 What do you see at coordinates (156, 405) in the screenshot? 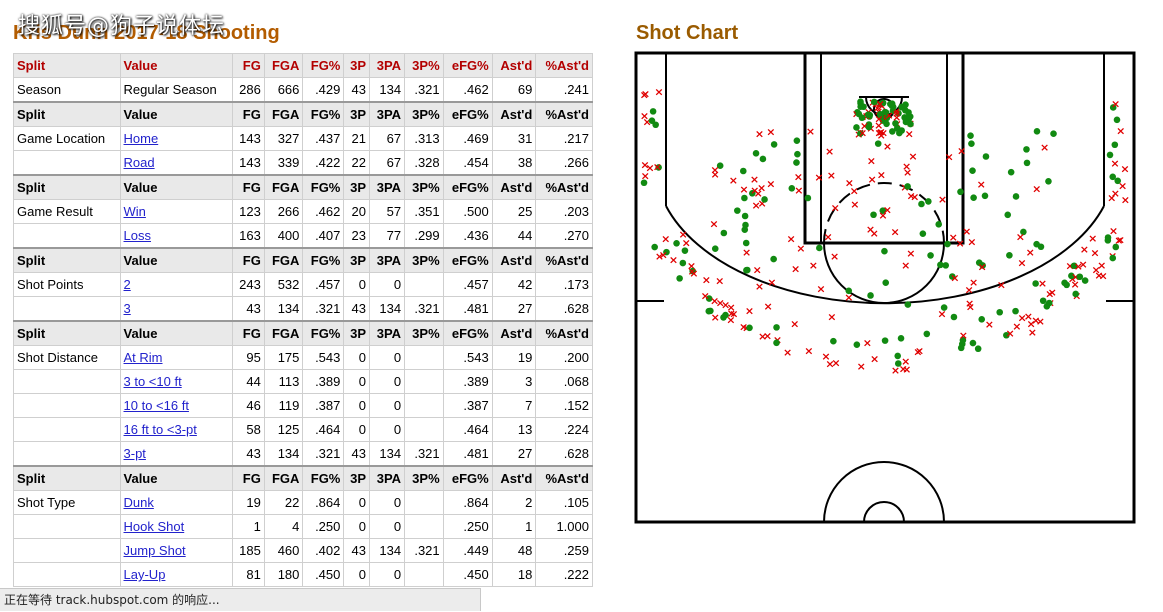
I see `split-value-link: 10 to <16 ft` at bounding box center [156, 405].